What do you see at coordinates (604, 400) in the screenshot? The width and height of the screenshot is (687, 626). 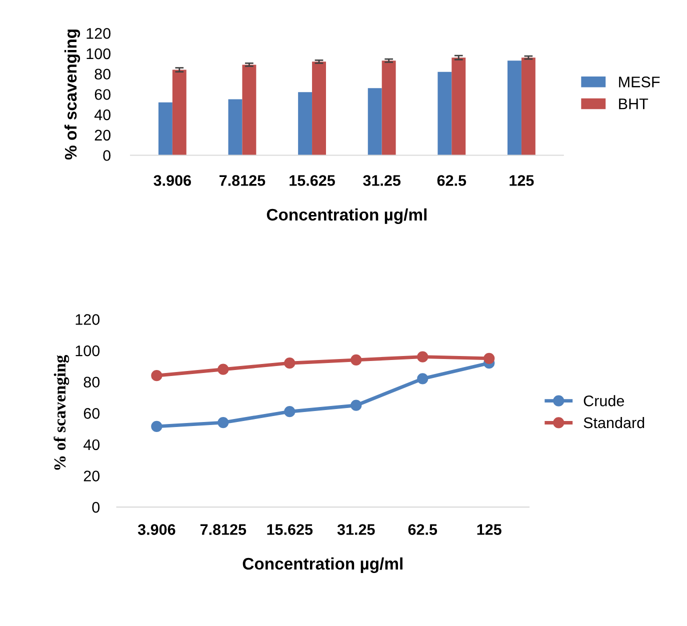 I see `legend-label: Crude` at bounding box center [604, 400].